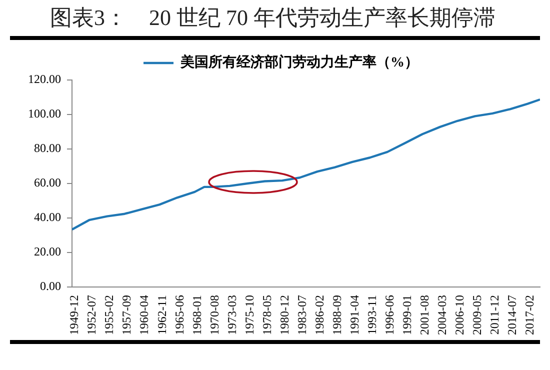  What do you see at coordinates (512, 315) in the screenshot?
I see `x-tick-label: 2014-07` at bounding box center [512, 315].